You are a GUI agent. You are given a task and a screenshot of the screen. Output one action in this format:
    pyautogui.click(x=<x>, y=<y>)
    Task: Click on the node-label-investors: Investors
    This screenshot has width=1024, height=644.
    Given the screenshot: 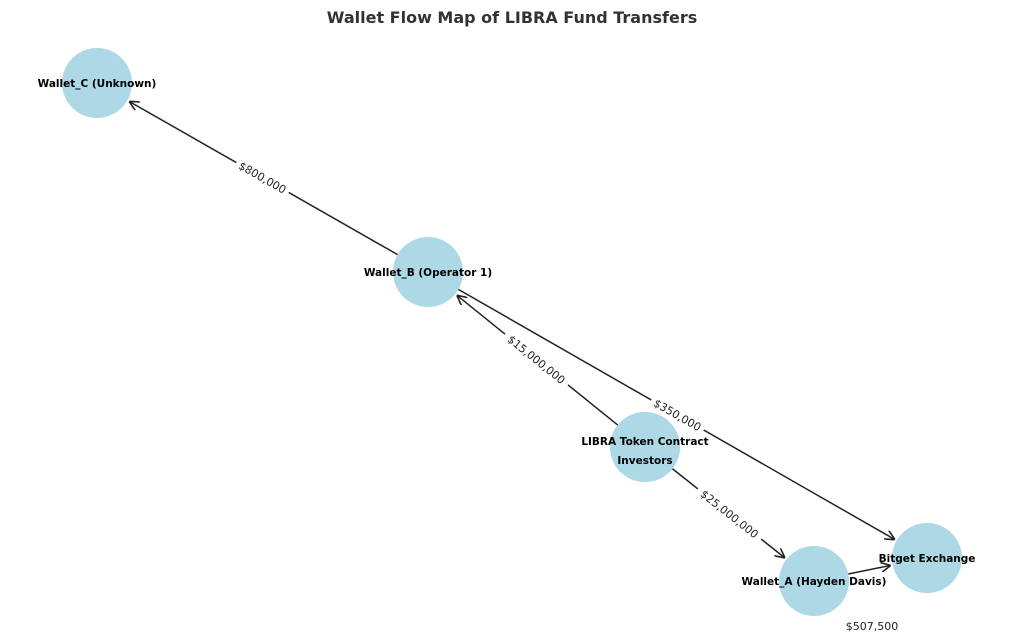 What is the action you would take?
    pyautogui.click(x=644, y=461)
    